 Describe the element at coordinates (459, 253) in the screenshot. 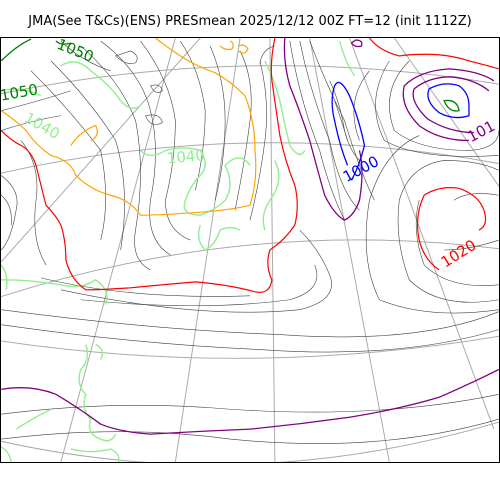

I see `contour-label-1020: 1020` at that location.